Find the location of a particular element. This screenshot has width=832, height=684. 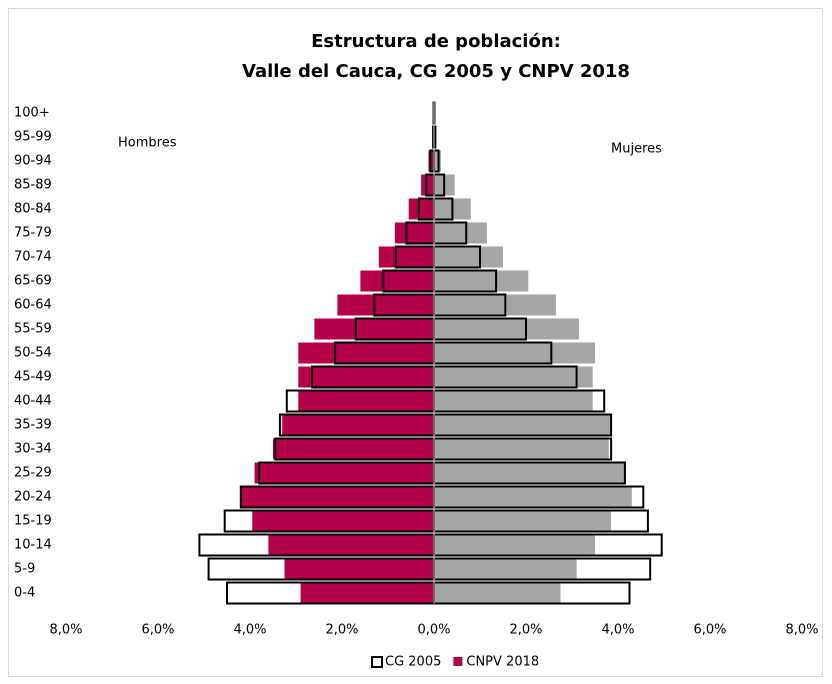

y-tick-label: 95-99 is located at coordinates (33, 137).